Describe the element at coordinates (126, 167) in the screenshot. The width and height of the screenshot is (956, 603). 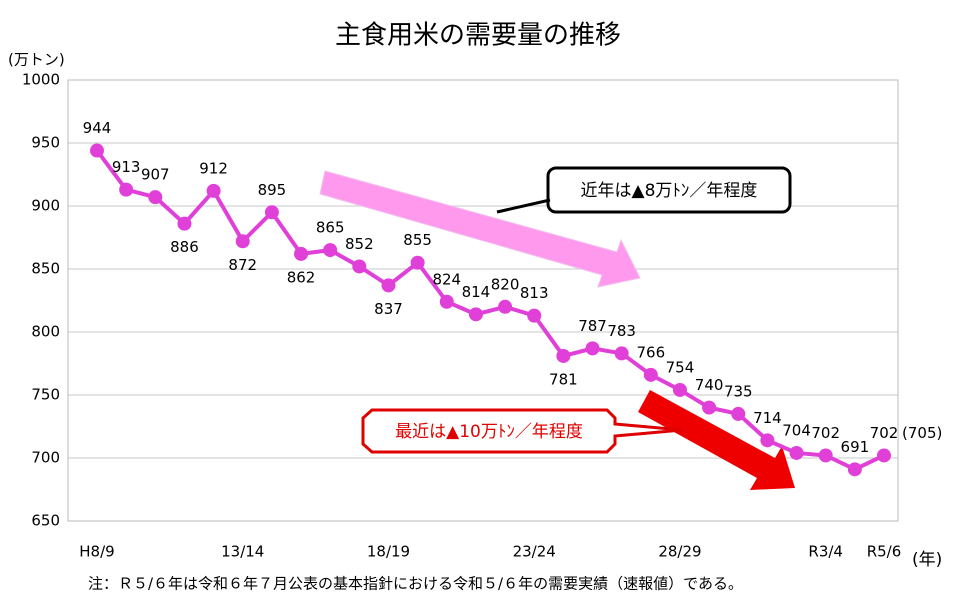
I see `data-label: 913` at that location.